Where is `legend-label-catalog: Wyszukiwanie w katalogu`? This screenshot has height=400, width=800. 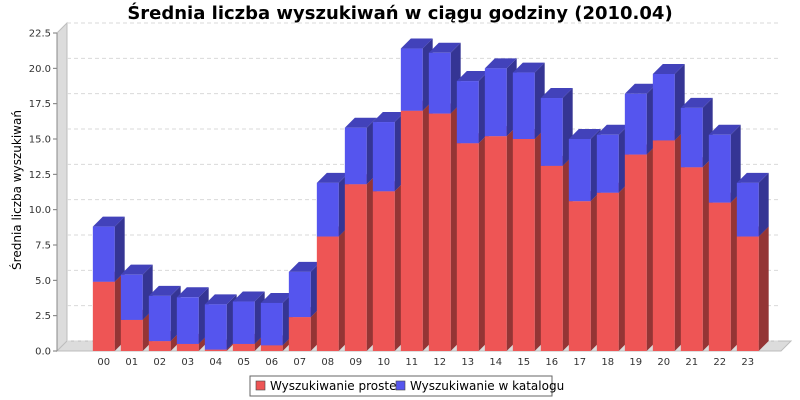
legend-label-catalog: Wyszukiwanie w katalogu is located at coordinates (487, 386).